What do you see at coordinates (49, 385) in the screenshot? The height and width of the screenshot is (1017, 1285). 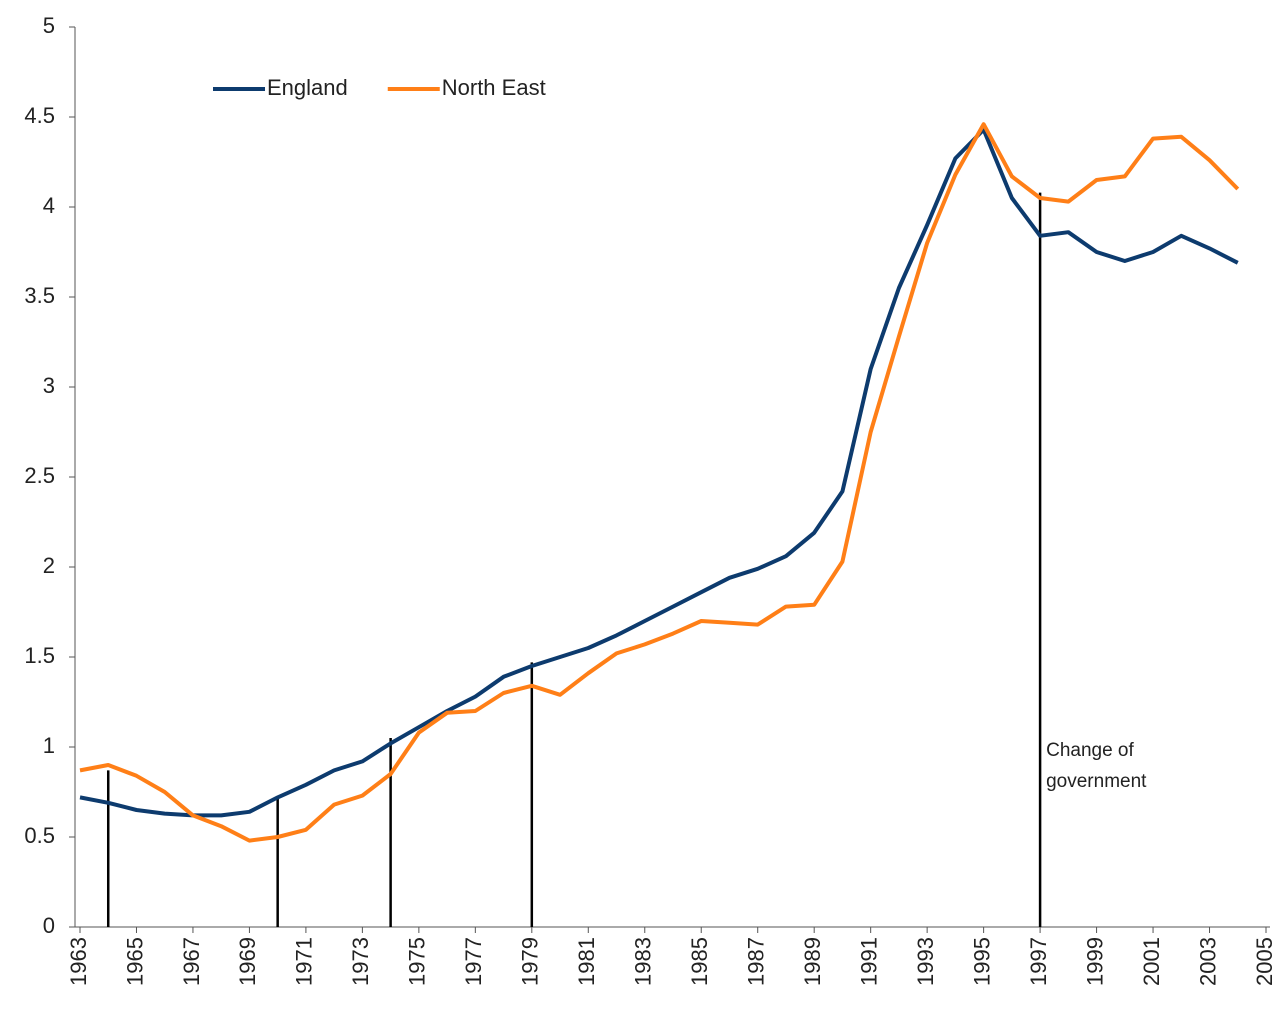 I see `y-tick-label: 3` at bounding box center [49, 385].